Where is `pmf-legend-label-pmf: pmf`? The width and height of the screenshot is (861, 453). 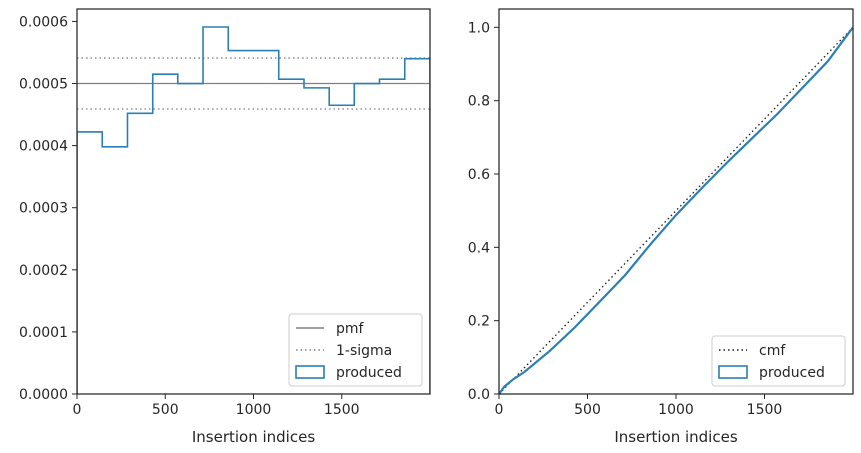 pmf-legend-label-pmf: pmf is located at coordinates (350, 329).